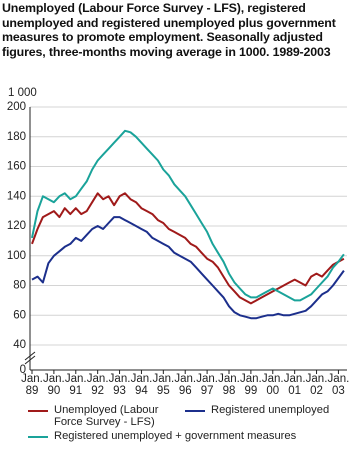 This screenshot has width=361, height=450. What do you see at coordinates (163, 391) in the screenshot?
I see `x-tick-label-line: 95` at bounding box center [163, 391].